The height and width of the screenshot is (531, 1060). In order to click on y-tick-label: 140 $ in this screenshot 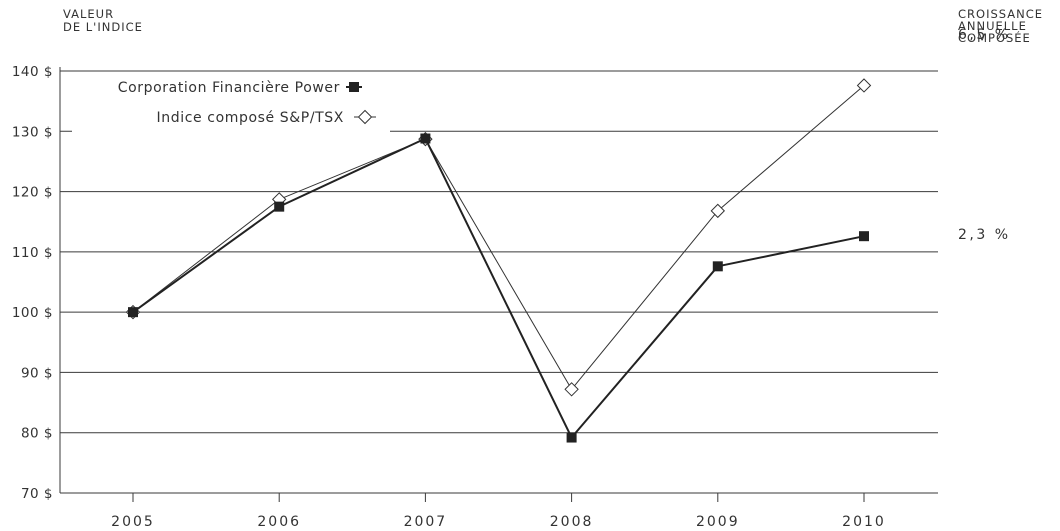, I will do `click(32, 72)`.